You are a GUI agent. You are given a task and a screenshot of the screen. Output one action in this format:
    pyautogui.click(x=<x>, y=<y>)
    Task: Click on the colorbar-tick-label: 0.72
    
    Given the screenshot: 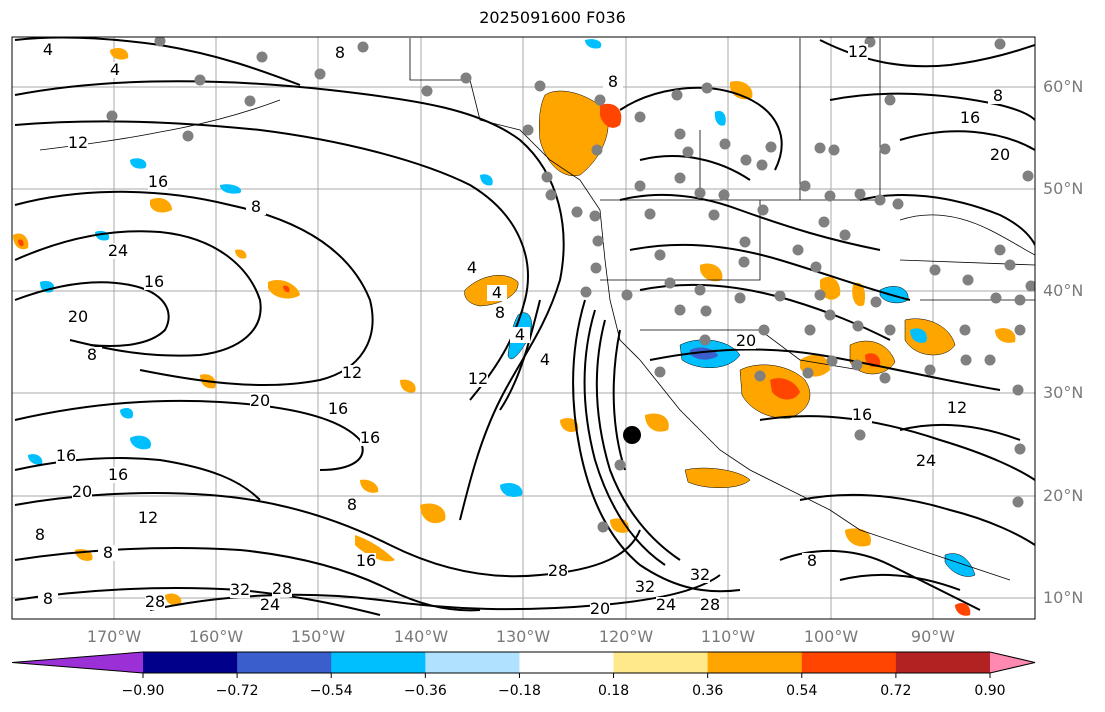 What is the action you would take?
    pyautogui.click(x=896, y=691)
    